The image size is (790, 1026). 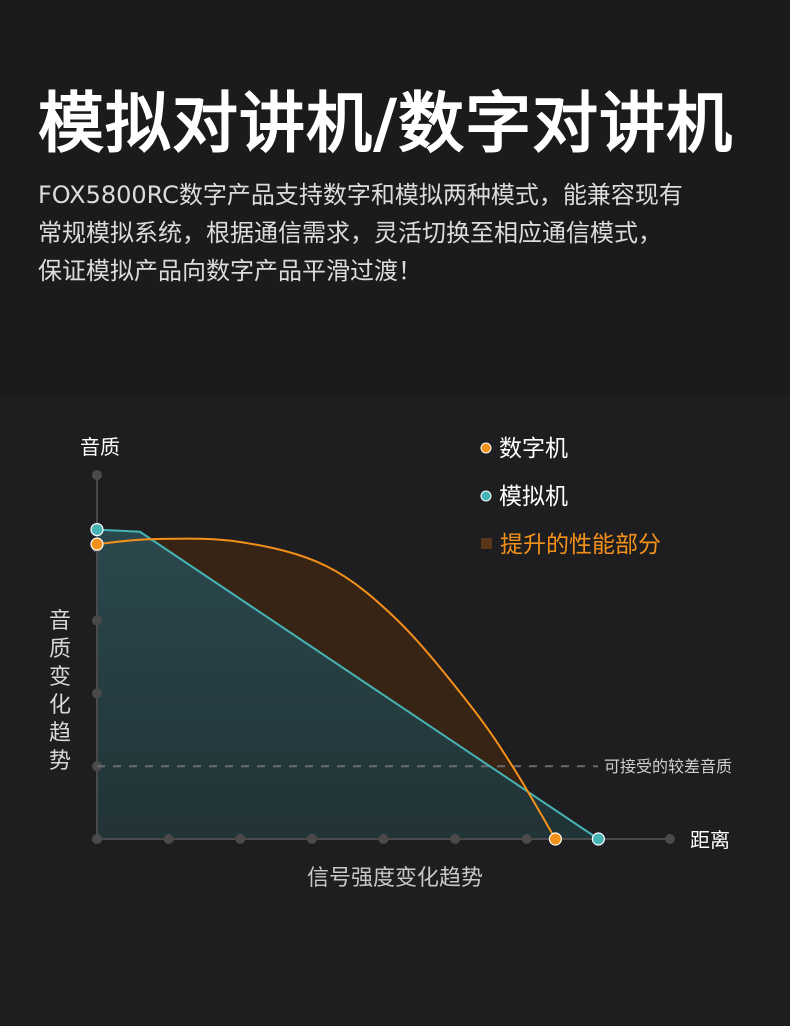 I want to click on analog-start-point, so click(x=97, y=529).